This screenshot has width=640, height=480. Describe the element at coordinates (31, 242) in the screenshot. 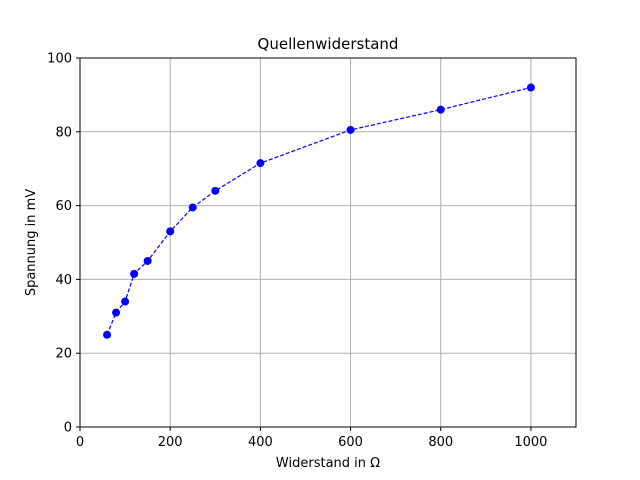

I see `y-axis-label: Spannung in mV` at that location.